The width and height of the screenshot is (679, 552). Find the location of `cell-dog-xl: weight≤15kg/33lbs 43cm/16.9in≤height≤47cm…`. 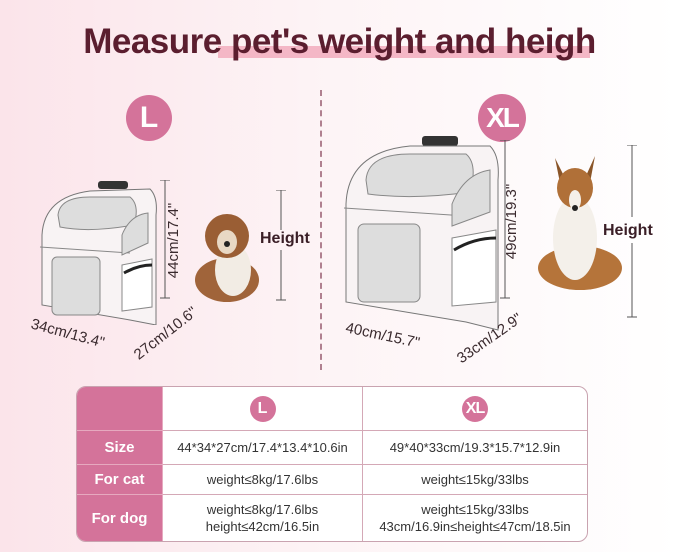

cell-dog-xl: weight≤15kg/33lbs 43cm/16.9in≤height≤47cm… is located at coordinates (475, 518).